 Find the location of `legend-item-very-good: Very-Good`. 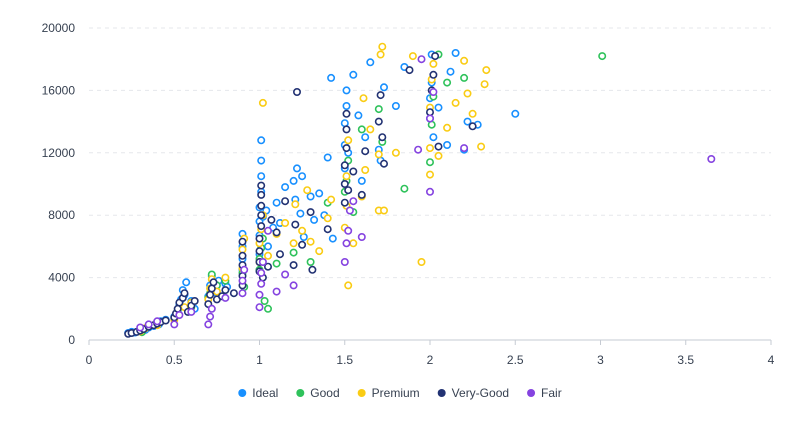

legend-item-very-good: Very-Good is located at coordinates (473, 393).